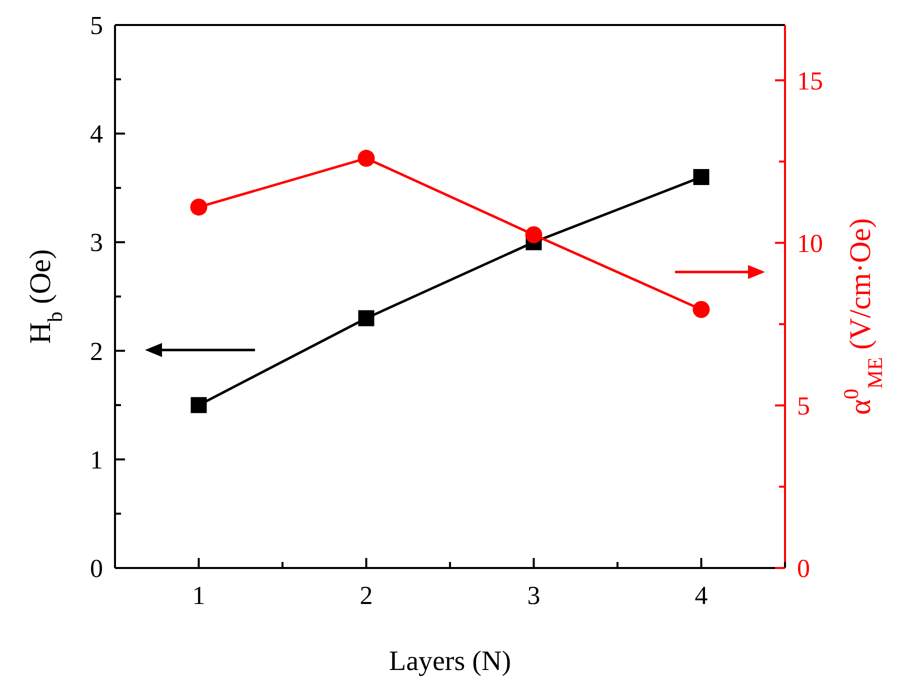  I want to click on x-tick-label: 4, so click(701, 595).